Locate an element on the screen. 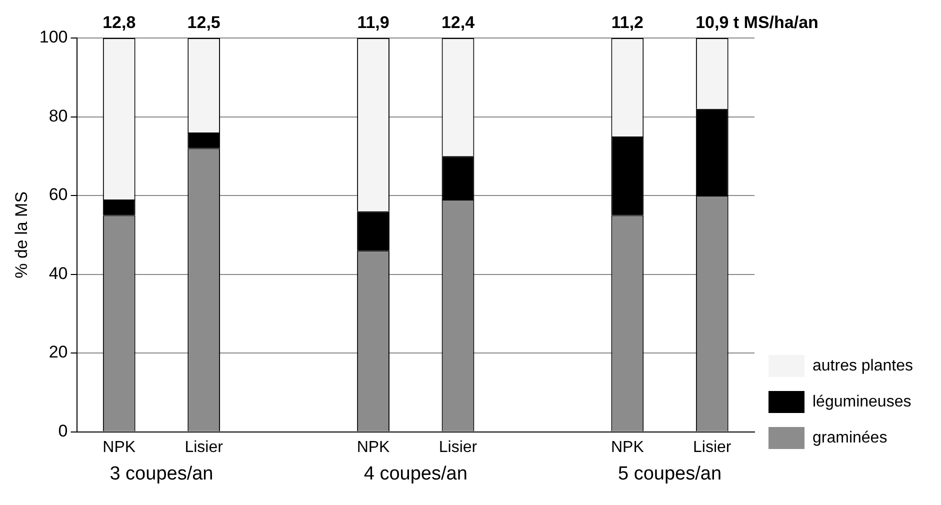 This screenshot has height=505, width=941. text: 12,4 is located at coordinates (458, 22).